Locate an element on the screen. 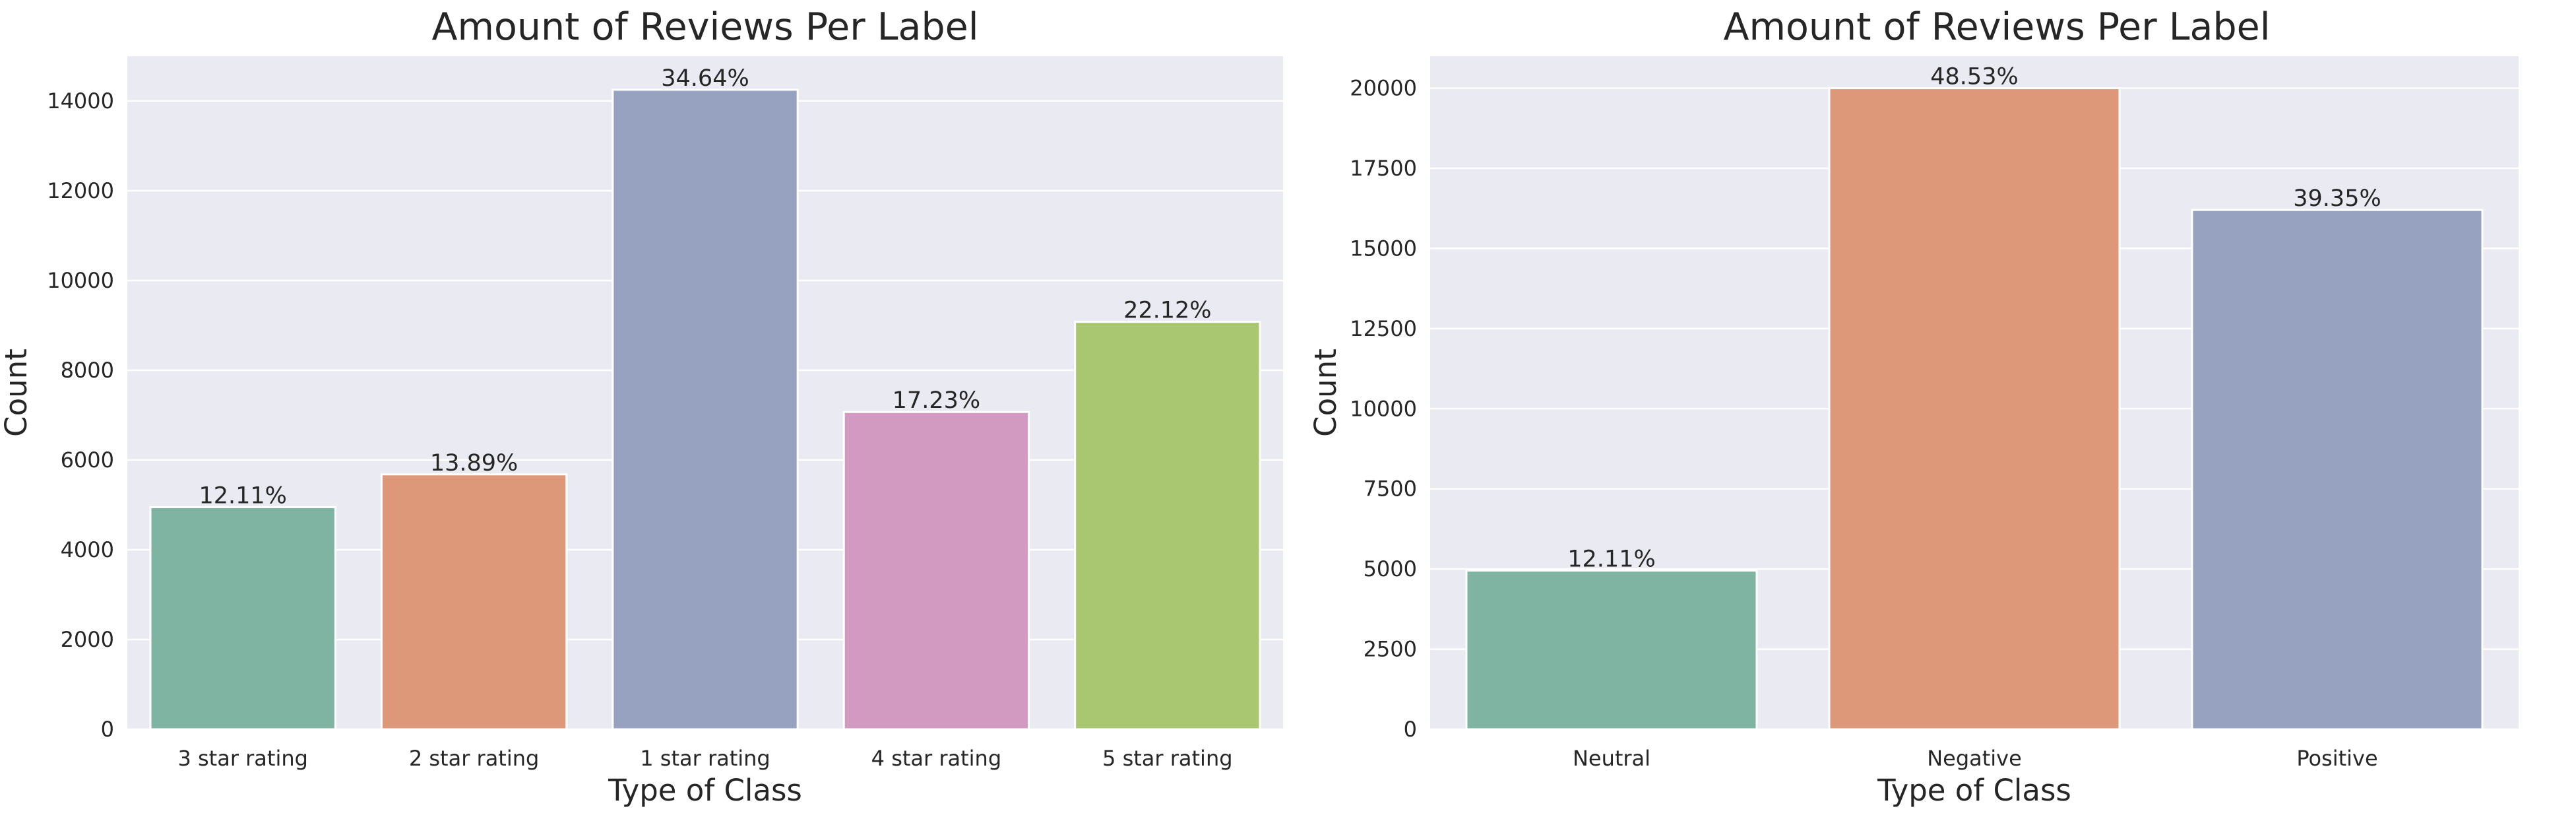 The image size is (2576, 823). y-tick-label: 14000 is located at coordinates (80, 101).